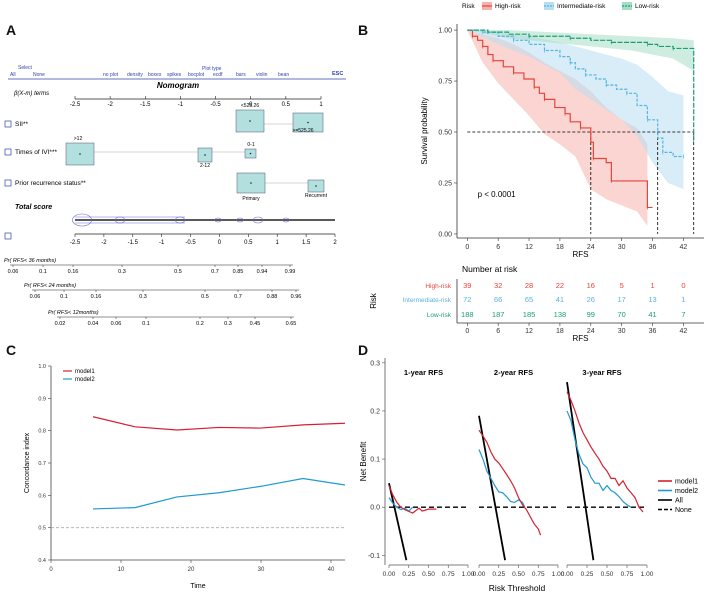 The height and width of the screenshot is (595, 708). What do you see at coordinates (75, 105) in the screenshot?
I see `beta-tick-label: -2.5` at bounding box center [75, 105].